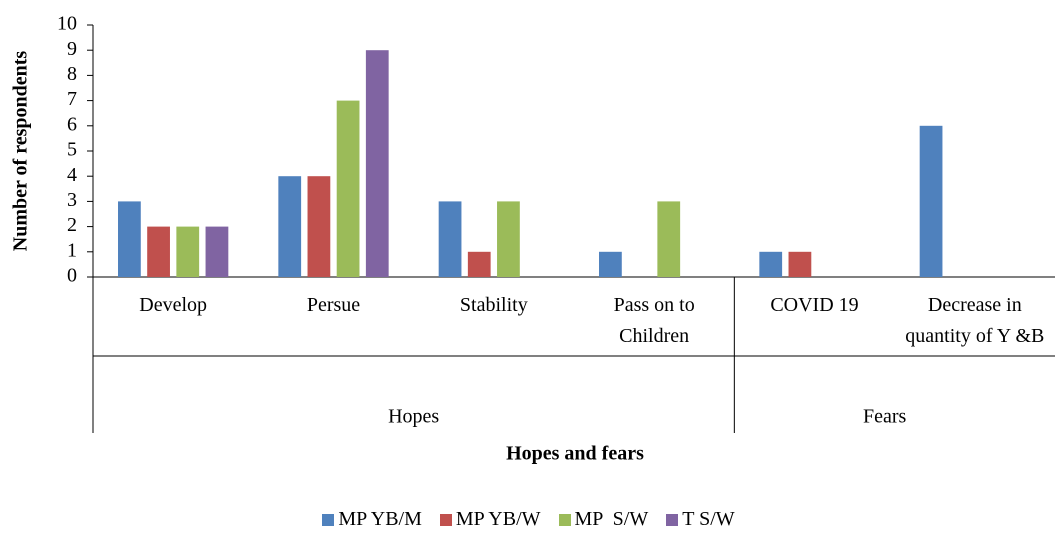 Image resolution: width=1057 pixels, height=536 pixels. I want to click on y-tick-label: 1, so click(72, 250).